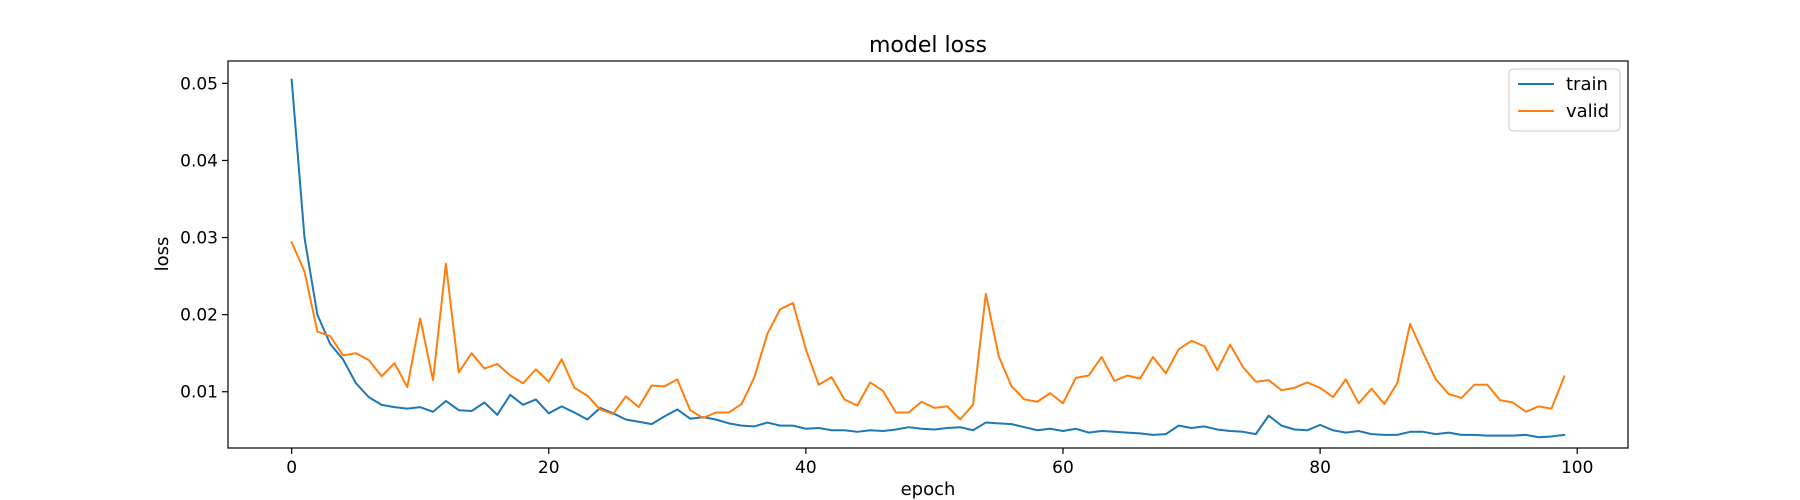  What do you see at coordinates (199, 84) in the screenshot?
I see `y-tick-label: 0.05` at bounding box center [199, 84].